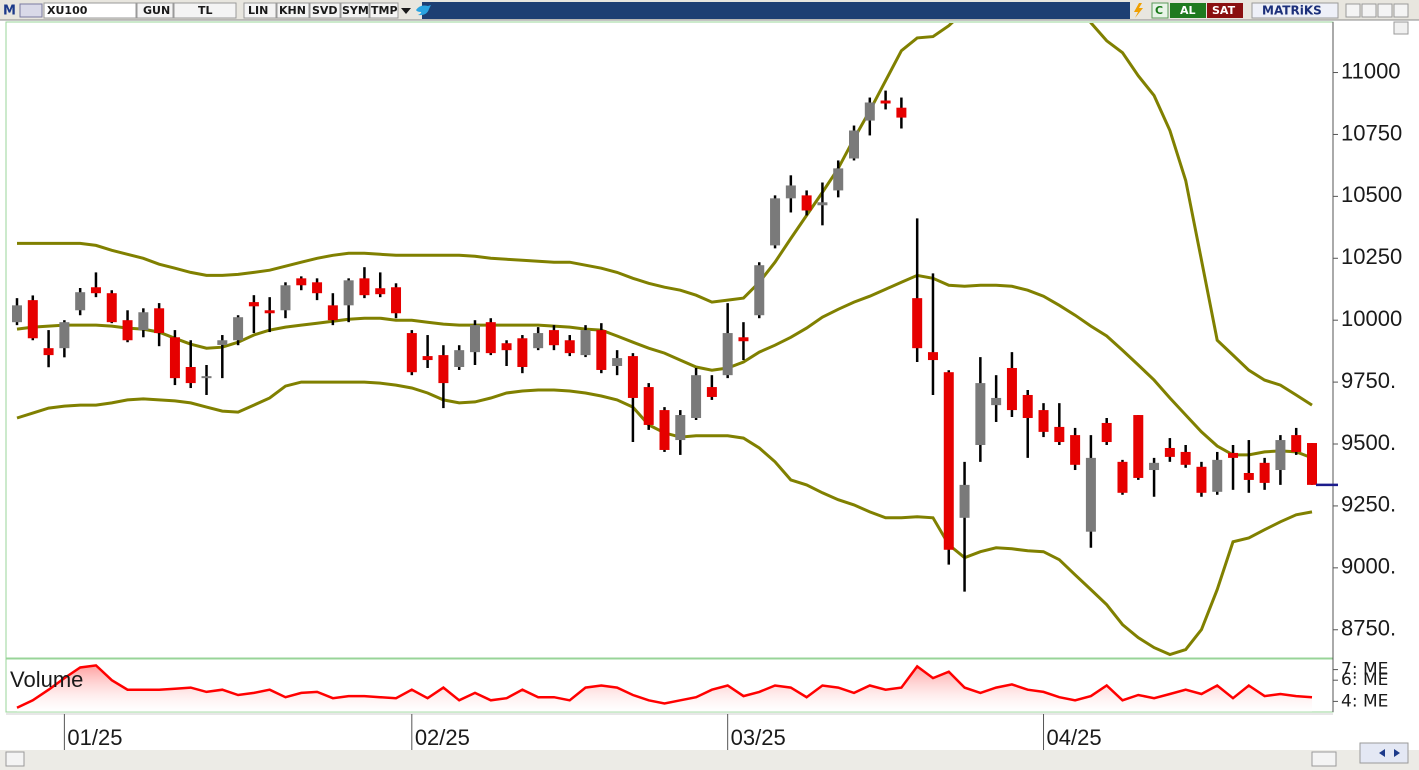 The width and height of the screenshot is (1419, 770). I want to click on symbol-box, so click(90, 10).